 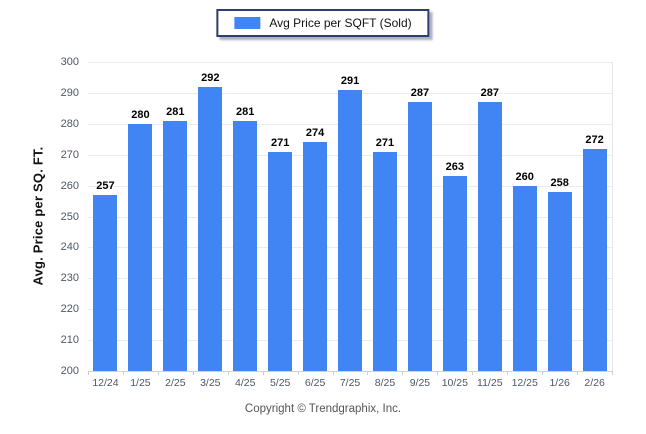 What do you see at coordinates (559, 383) in the screenshot?
I see `x-tick-label: 1/26` at bounding box center [559, 383].